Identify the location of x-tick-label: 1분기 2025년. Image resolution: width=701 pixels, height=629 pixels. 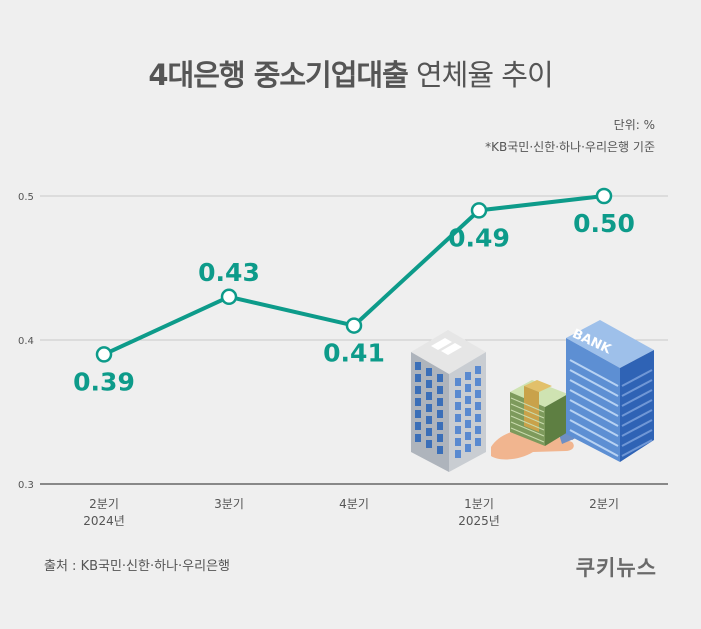
(479, 512).